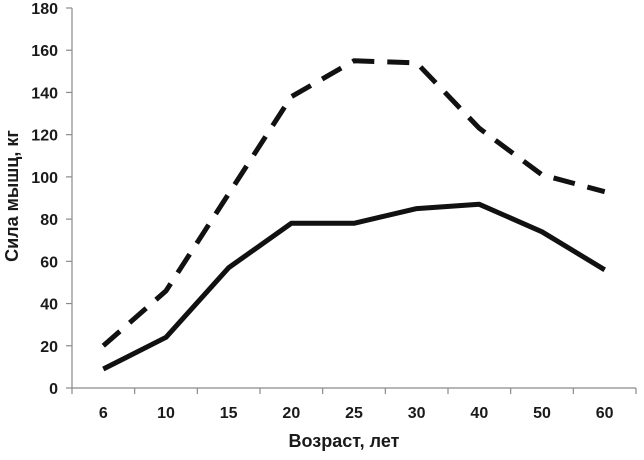 This screenshot has width=644, height=460. What do you see at coordinates (44, 9) in the screenshot?
I see `y-tick-label: 180` at bounding box center [44, 9].